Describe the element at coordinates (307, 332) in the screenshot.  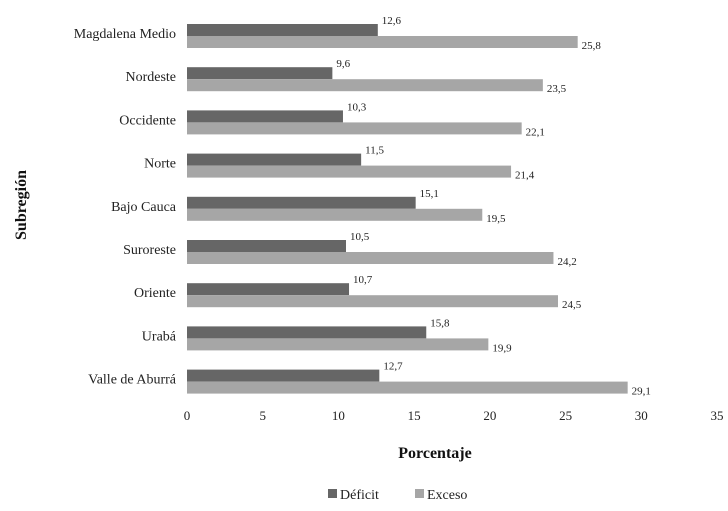
I see `bar-deficit-uraba` at that location.